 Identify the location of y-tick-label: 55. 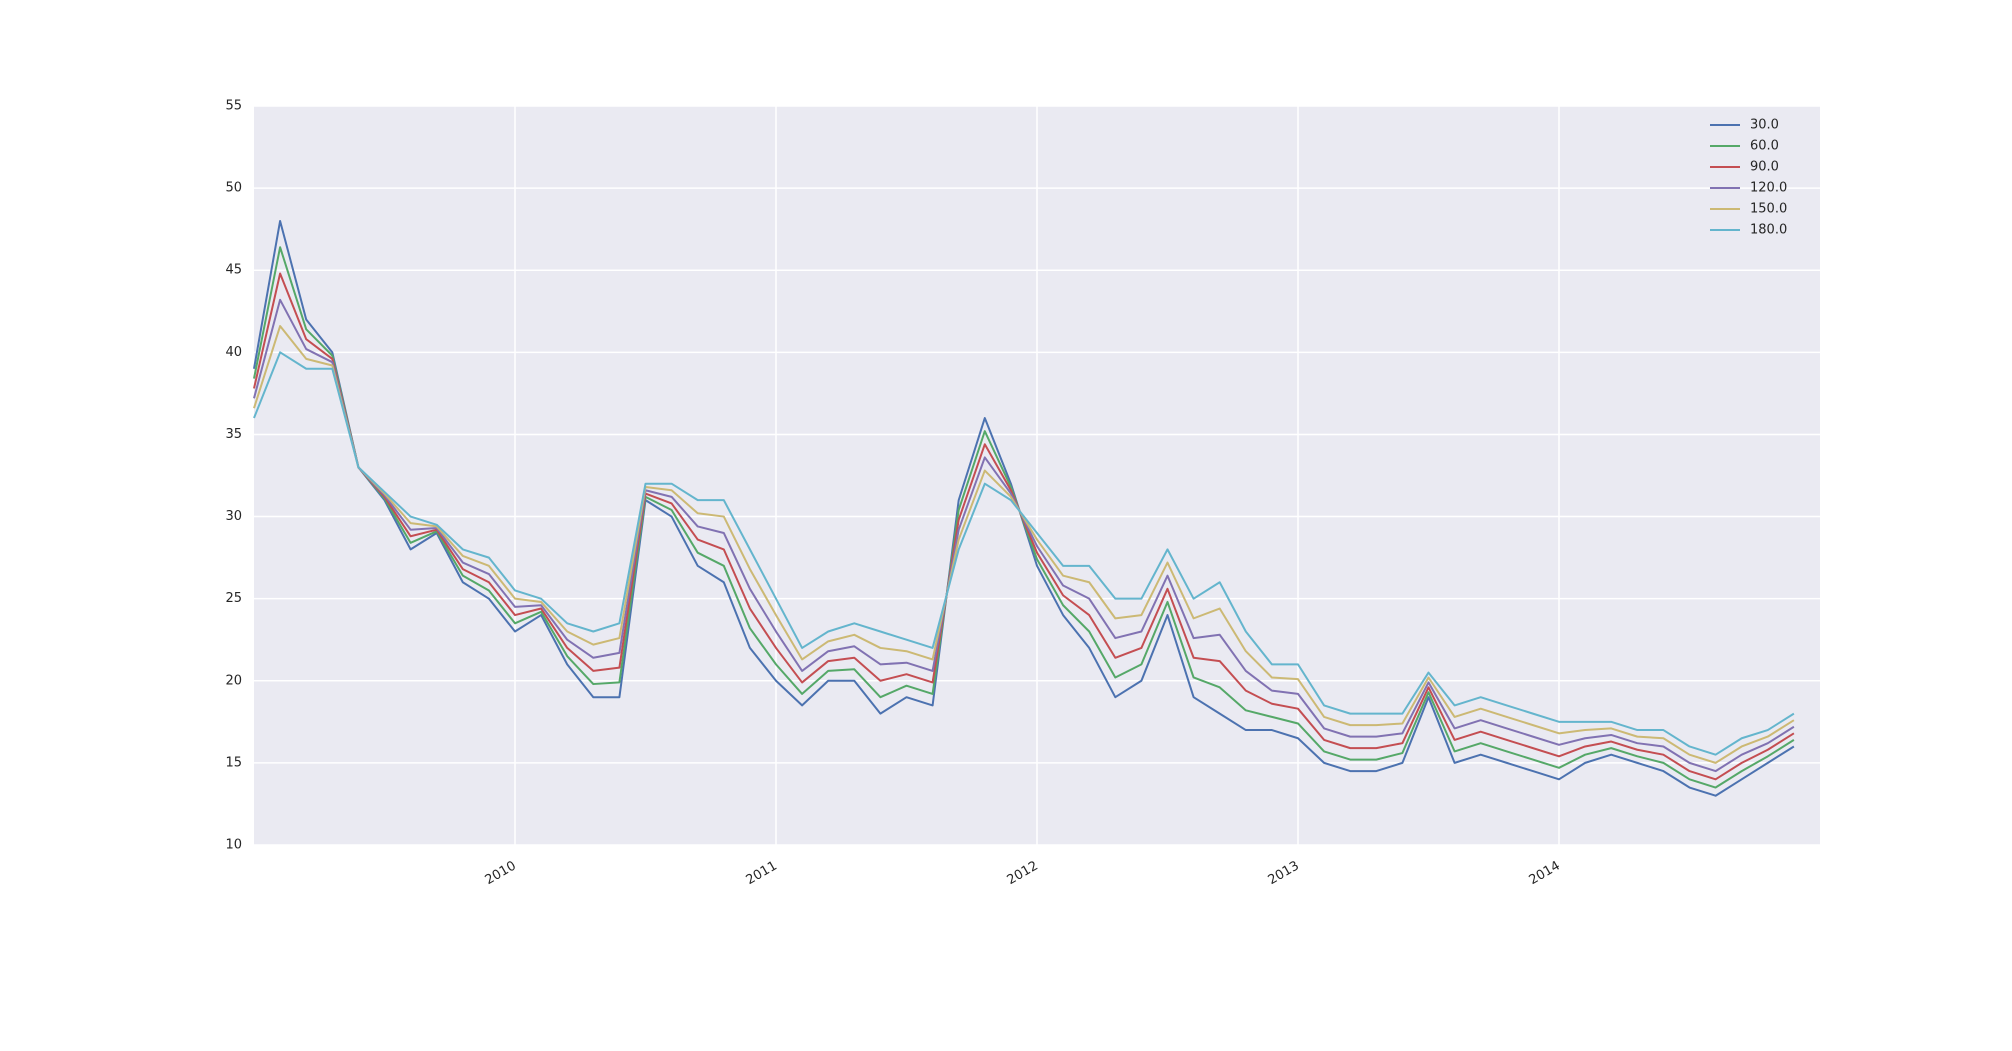
(233, 106).